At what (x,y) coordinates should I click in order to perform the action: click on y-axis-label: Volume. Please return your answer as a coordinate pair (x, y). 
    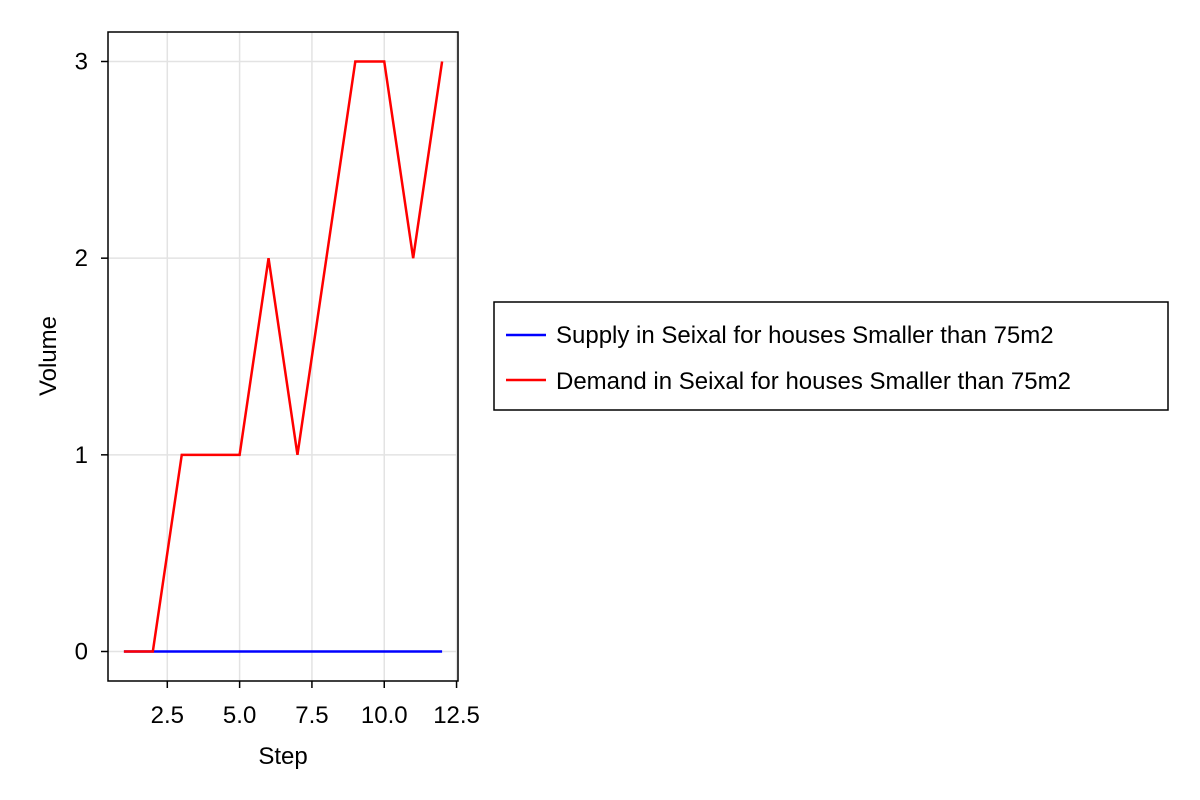
    Looking at the image, I should click on (48, 356).